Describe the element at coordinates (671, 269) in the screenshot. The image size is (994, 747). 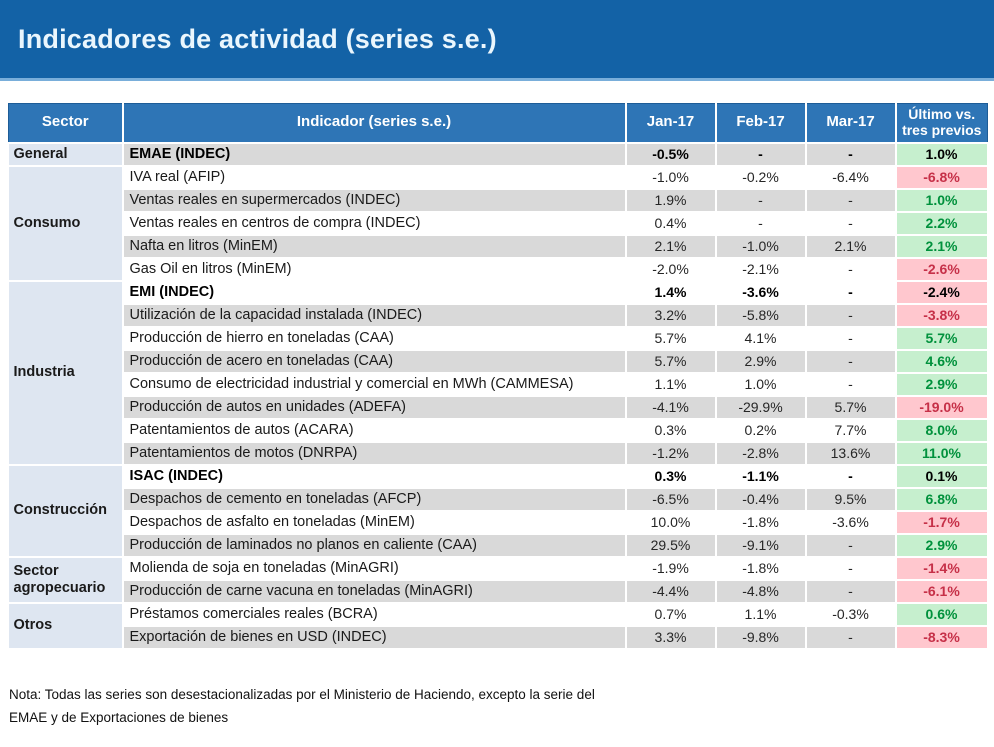
I see `value-cell-jan-17: -2.0%` at that location.